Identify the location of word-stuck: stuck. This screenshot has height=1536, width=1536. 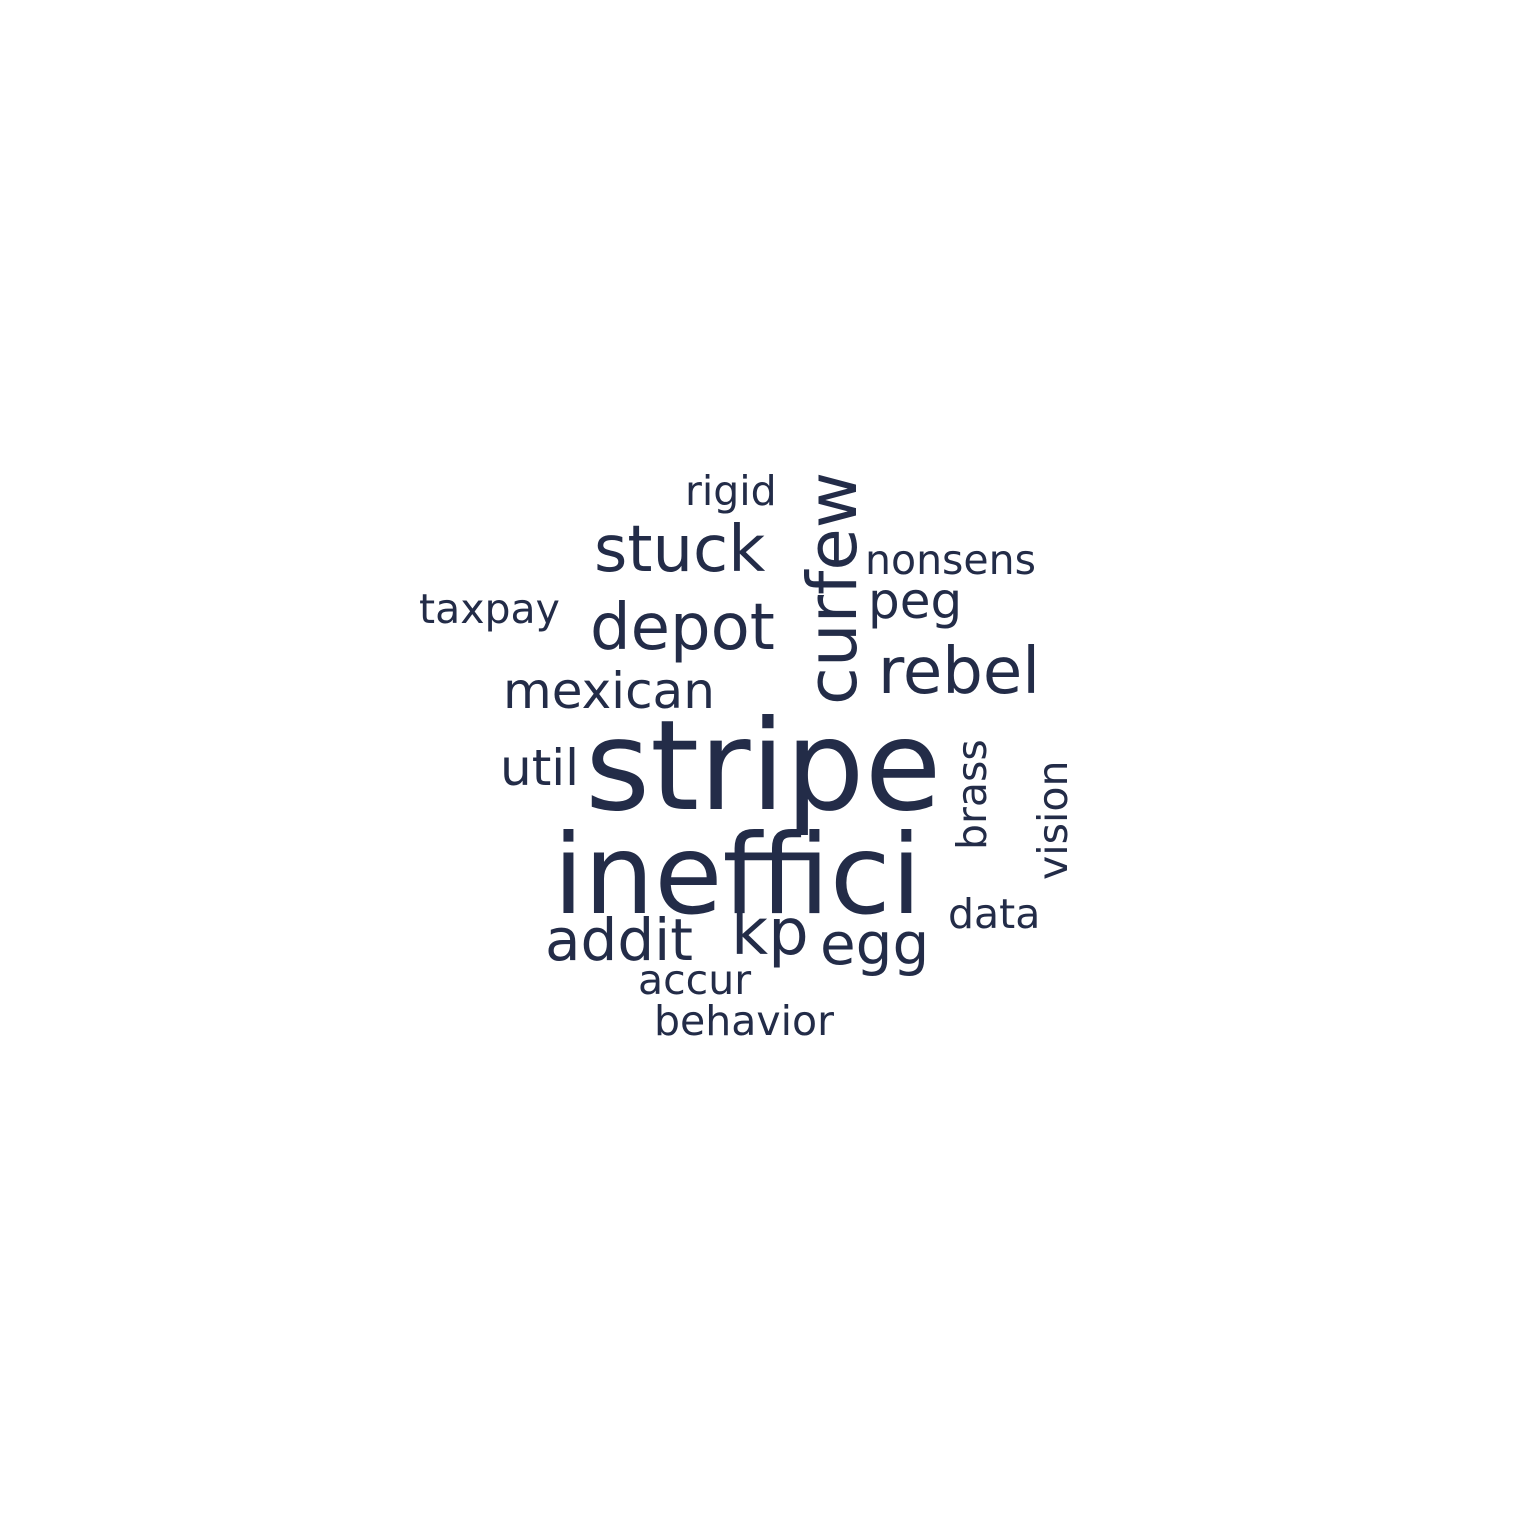
(680, 550).